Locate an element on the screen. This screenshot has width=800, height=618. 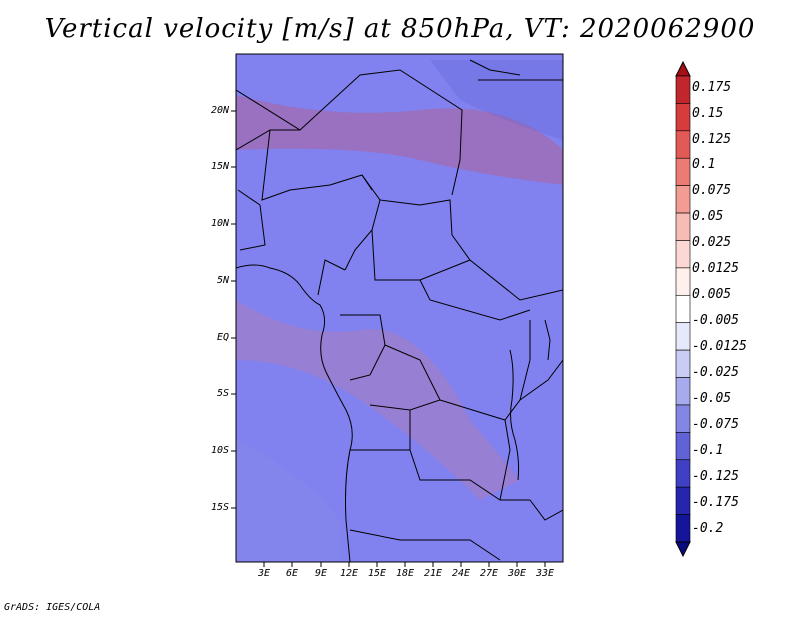
colorbar is located at coordinates (683, 309).